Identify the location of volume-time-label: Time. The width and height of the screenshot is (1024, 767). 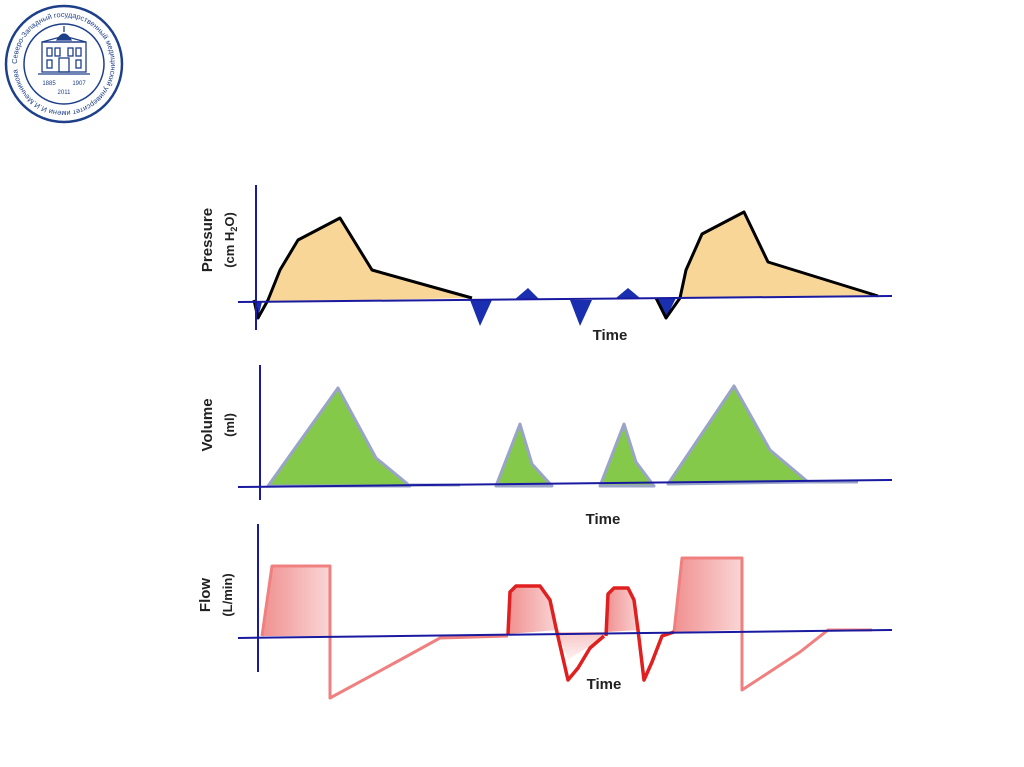
(603, 519).